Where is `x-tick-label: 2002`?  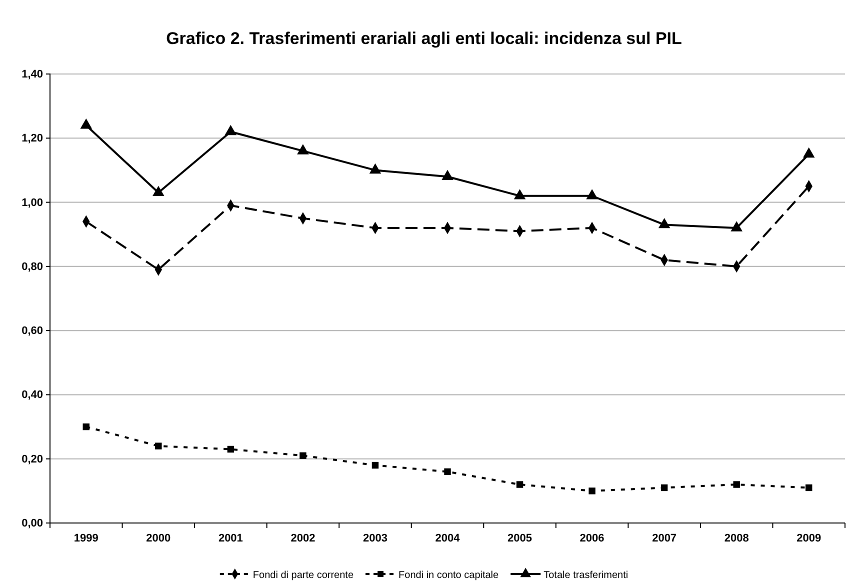
x-tick-label: 2002 is located at coordinates (303, 538).